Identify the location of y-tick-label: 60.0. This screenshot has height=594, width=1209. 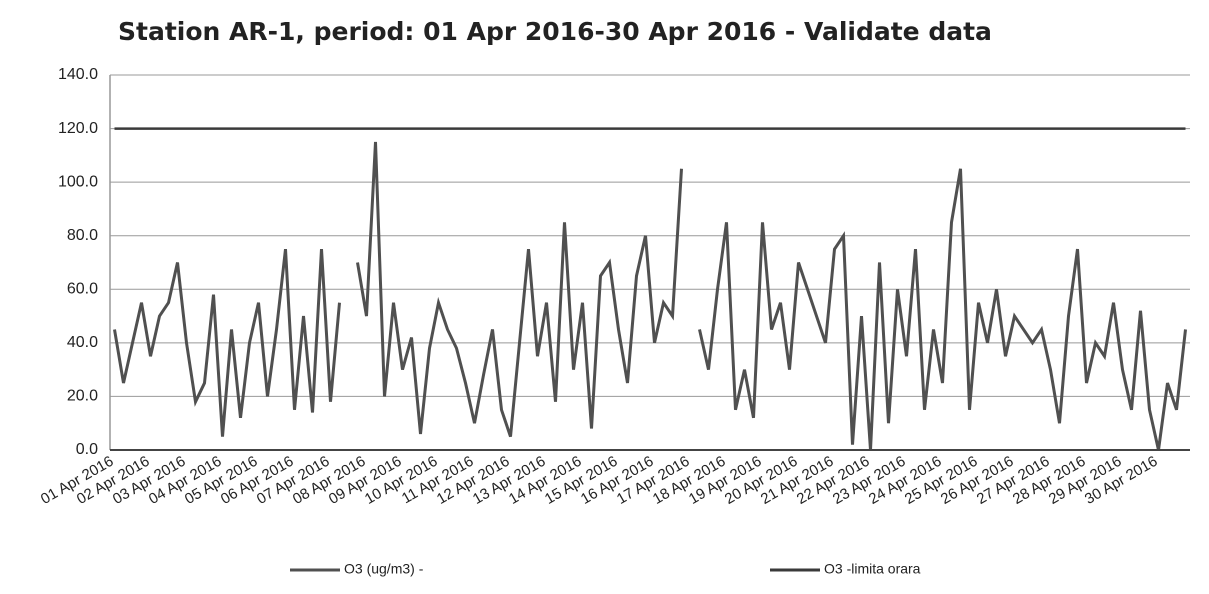
(82, 289).